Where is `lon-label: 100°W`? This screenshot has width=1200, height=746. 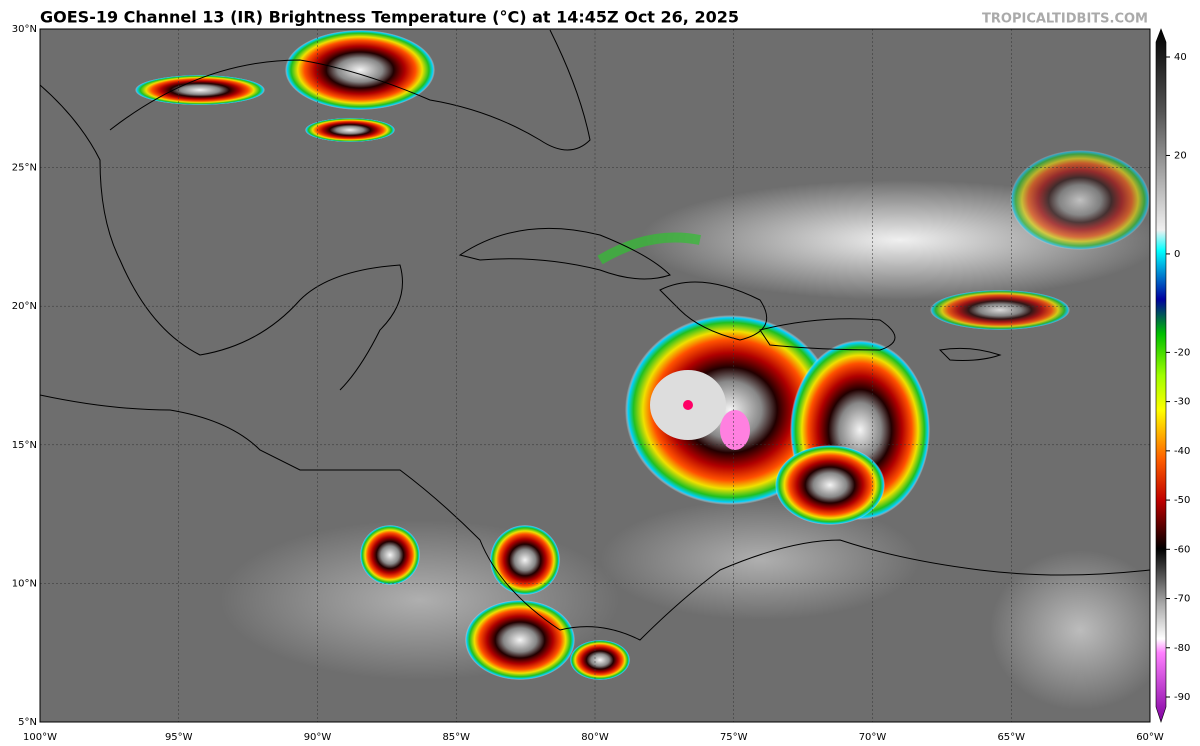
lon-label: 100°W is located at coordinates (40, 737).